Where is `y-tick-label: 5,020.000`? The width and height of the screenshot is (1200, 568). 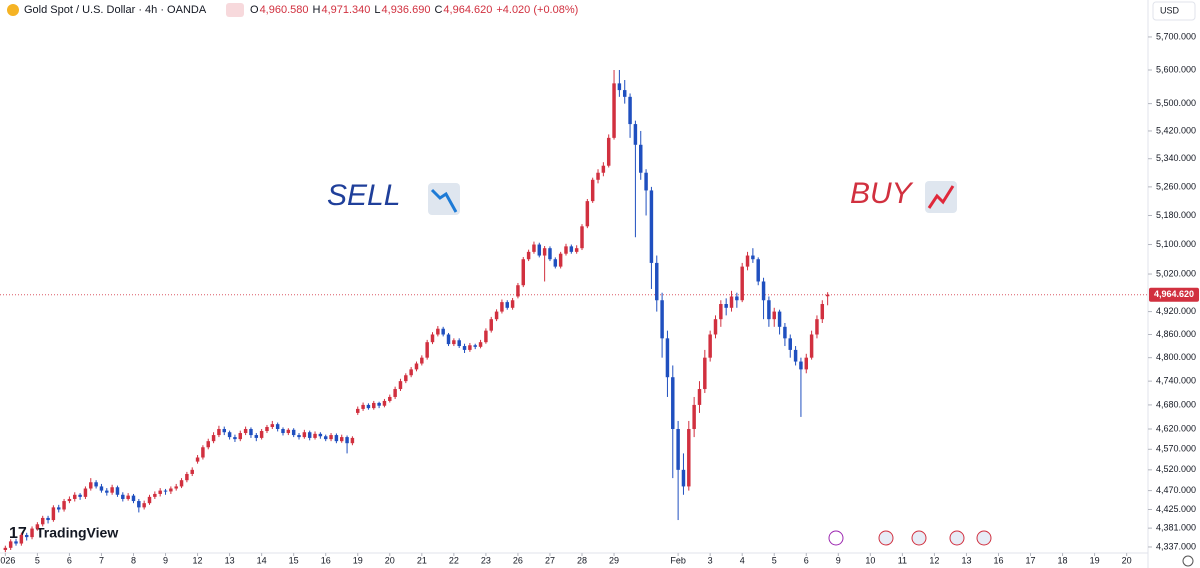
y-tick-label: 5,020.000 is located at coordinates (1176, 273).